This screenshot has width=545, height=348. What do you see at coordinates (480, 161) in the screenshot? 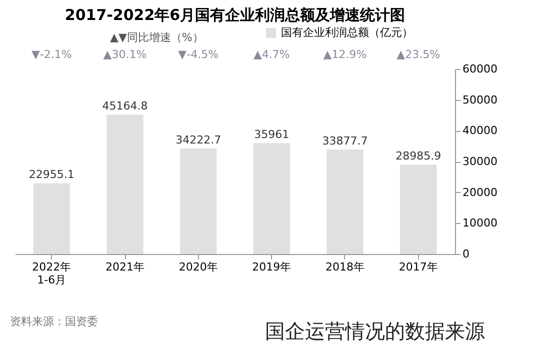
I see `y-tick-label: 30000` at bounding box center [480, 161].